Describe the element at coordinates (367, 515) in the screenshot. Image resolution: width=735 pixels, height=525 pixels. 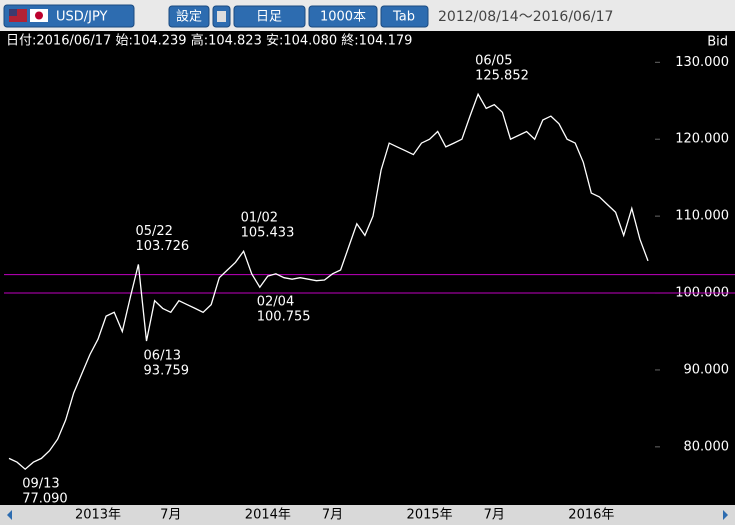
I see `x-axis-bar` at that location.